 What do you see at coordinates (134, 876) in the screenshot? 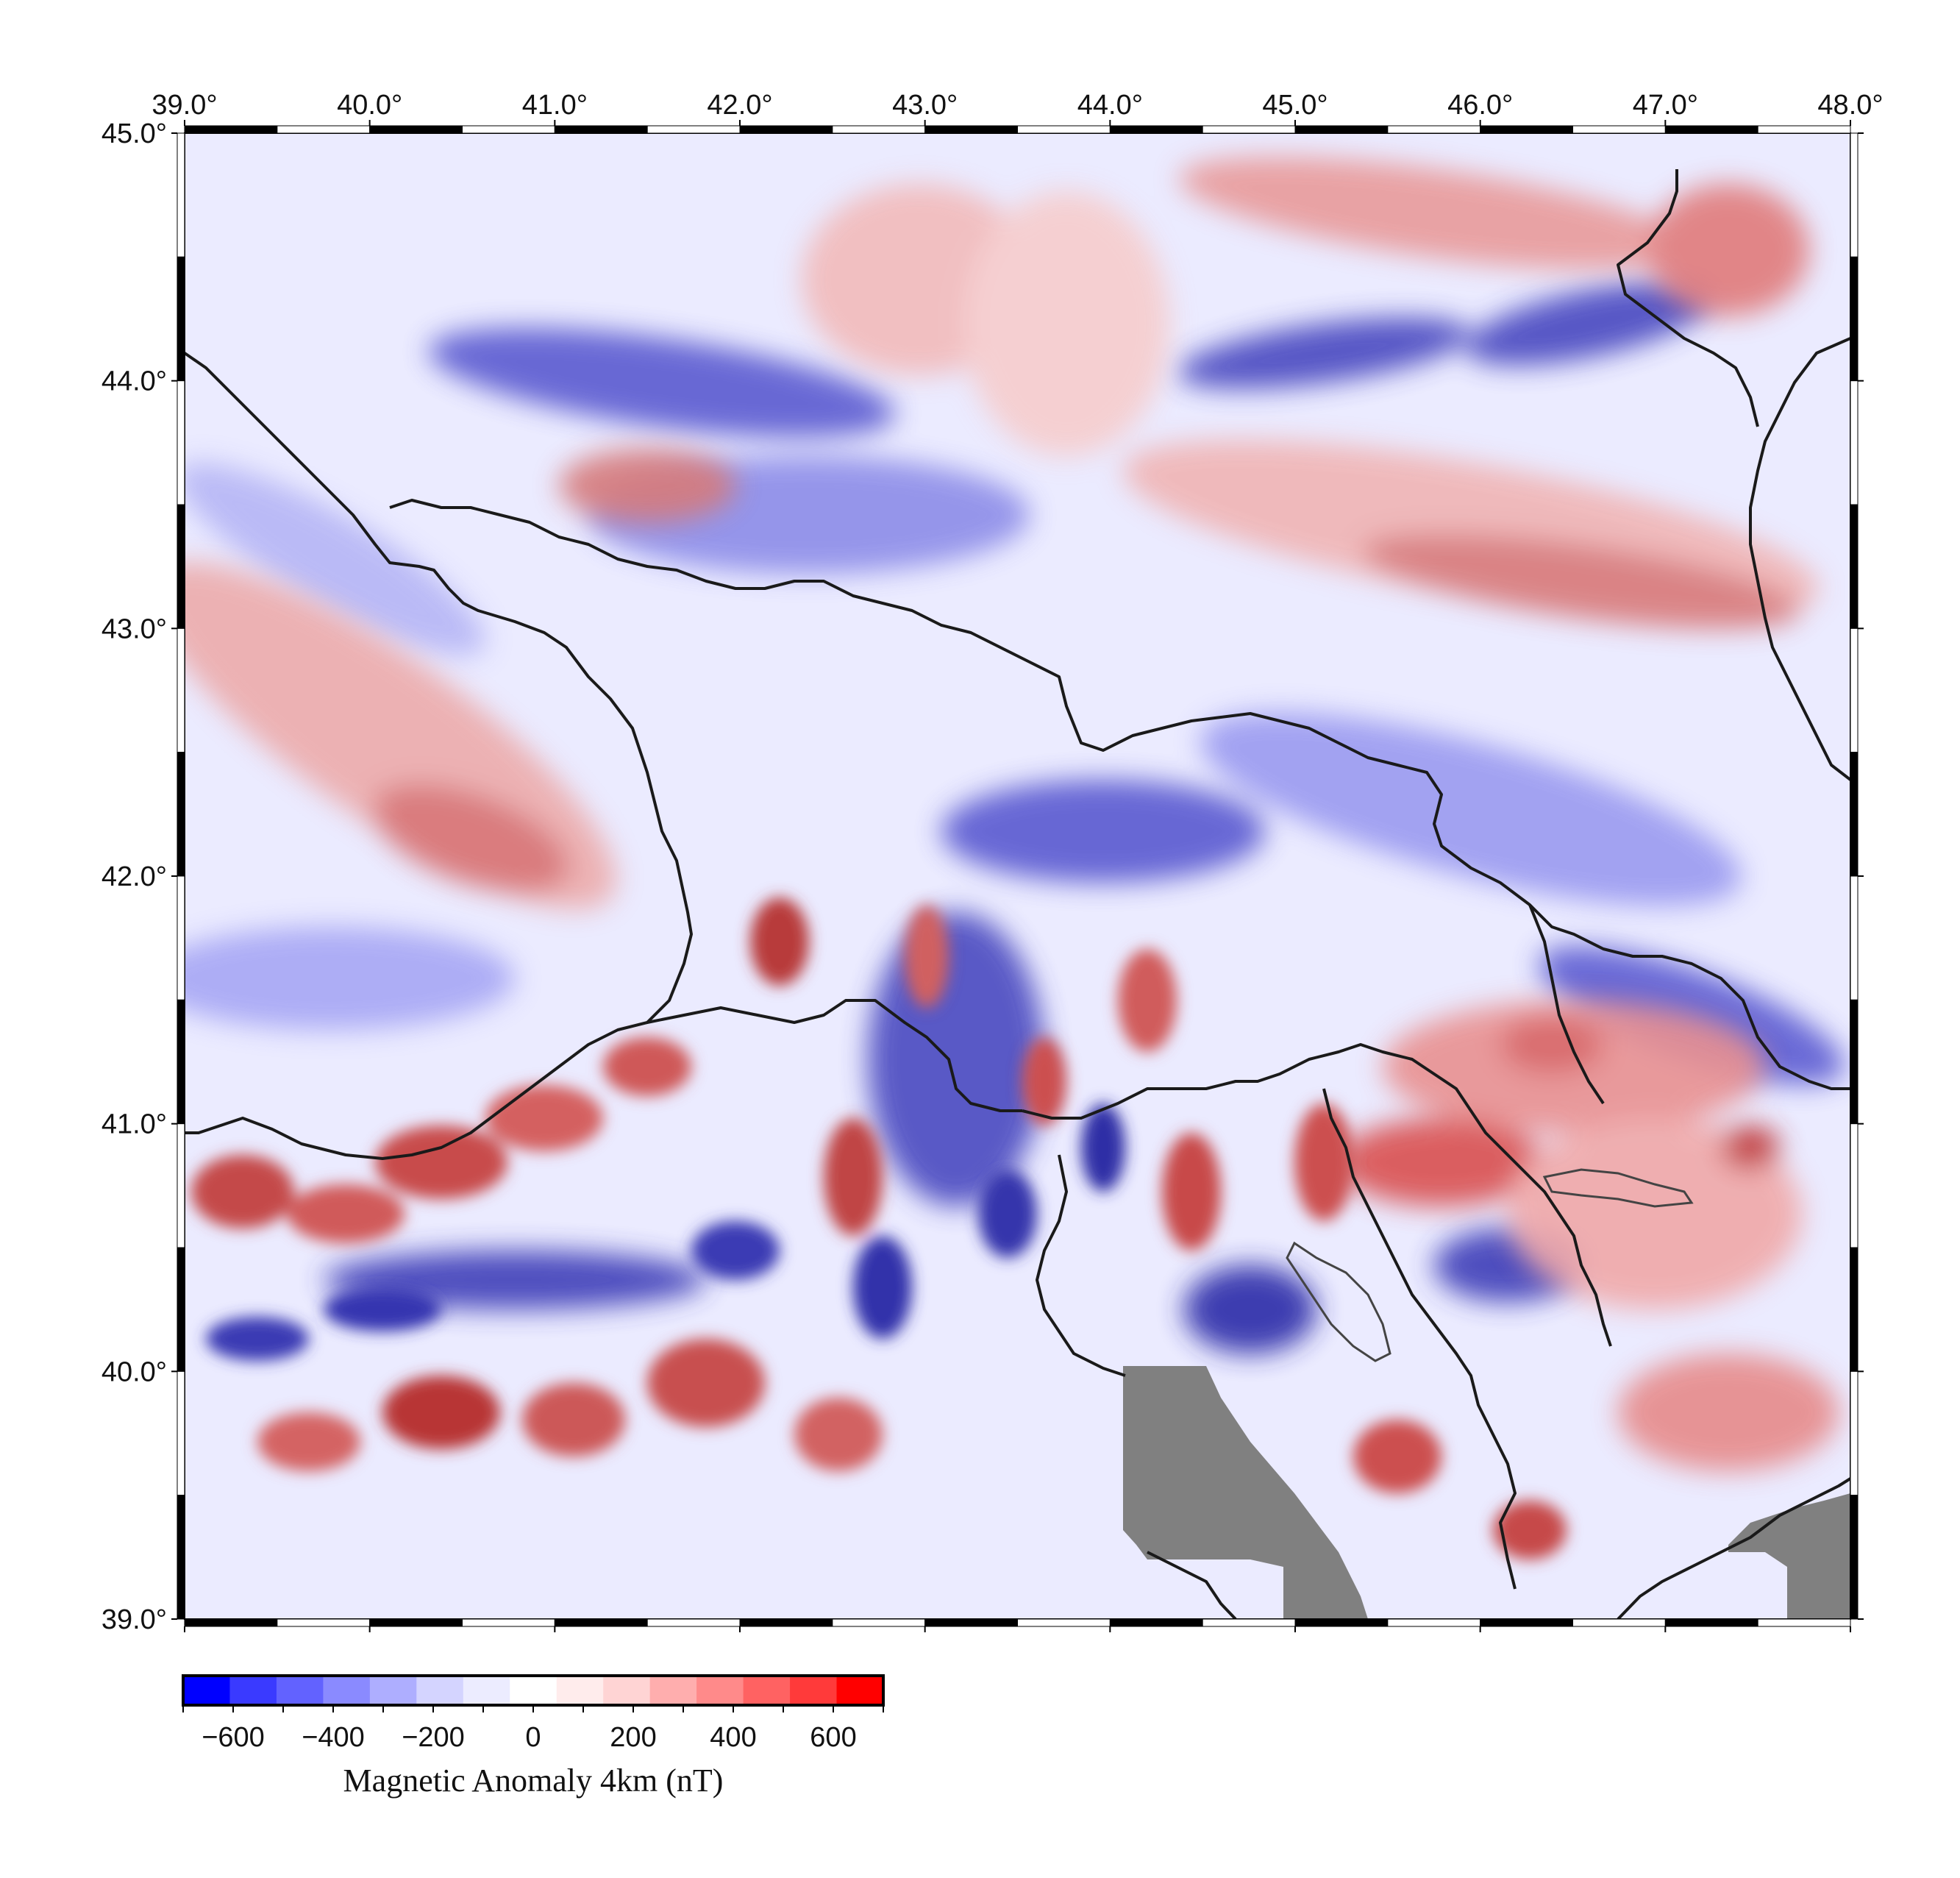
I see `lat-label: 42.0°` at bounding box center [134, 876].